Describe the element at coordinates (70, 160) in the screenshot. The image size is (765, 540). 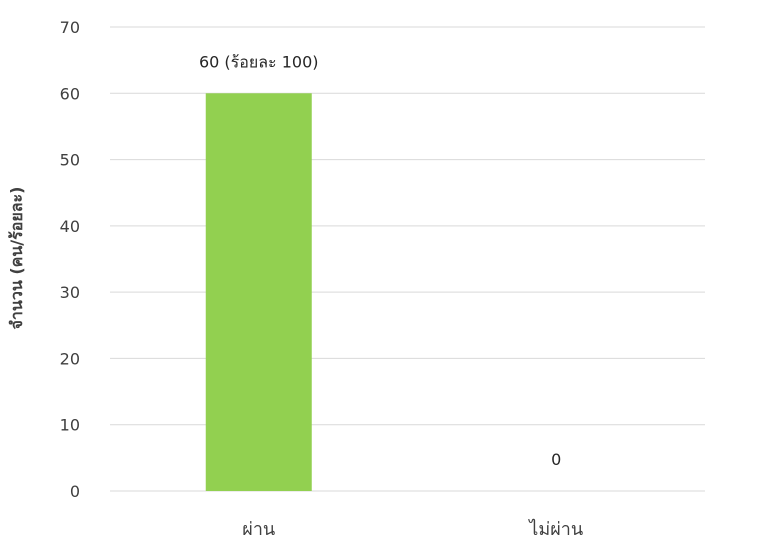
I see `y-tick-label: 50` at that location.